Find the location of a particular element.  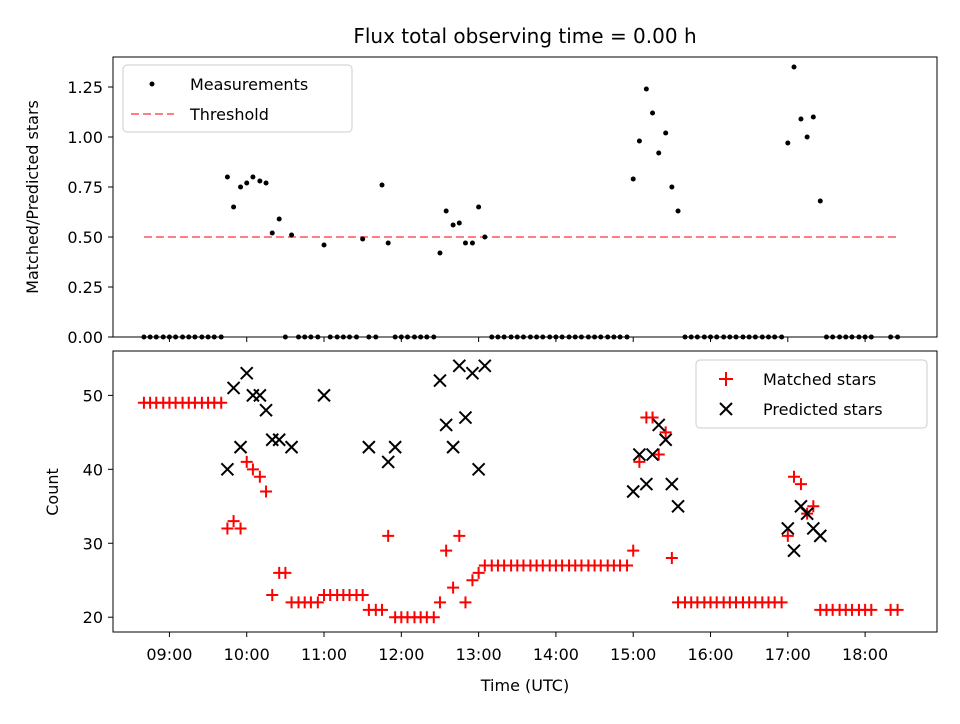

bottom-y-tick-label: 40 is located at coordinates (93, 469).